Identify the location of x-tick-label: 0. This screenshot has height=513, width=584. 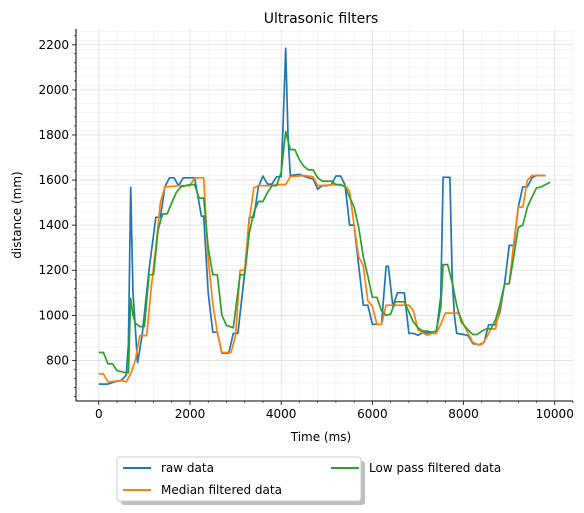
(99, 414).